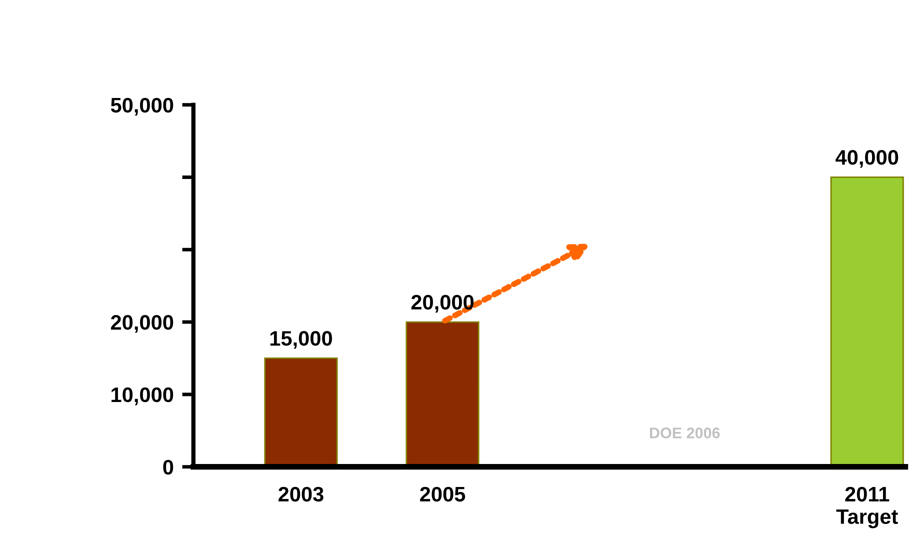  What do you see at coordinates (442, 303) in the screenshot?
I see `data-label: 20,000` at bounding box center [442, 303].